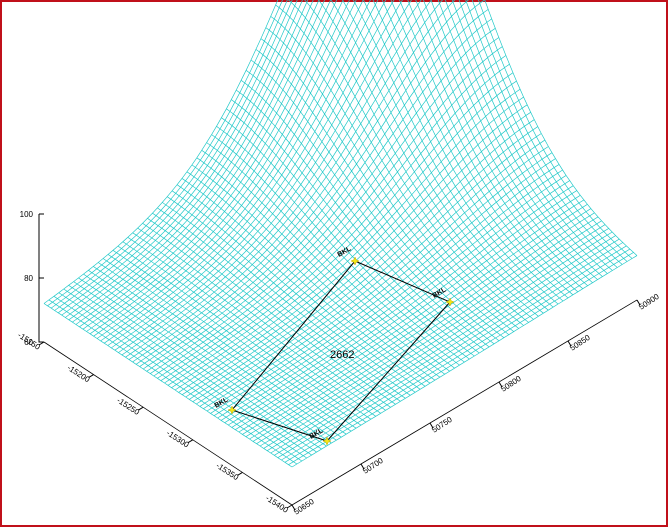  I want to click on x-tick-label: 50850, so click(580, 343).